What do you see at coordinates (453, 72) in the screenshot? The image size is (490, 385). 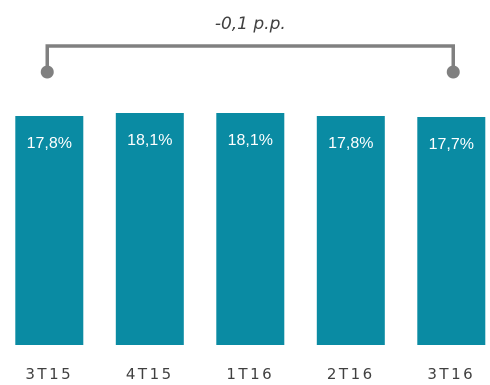 I see `bracket-end-dot` at bounding box center [453, 72].